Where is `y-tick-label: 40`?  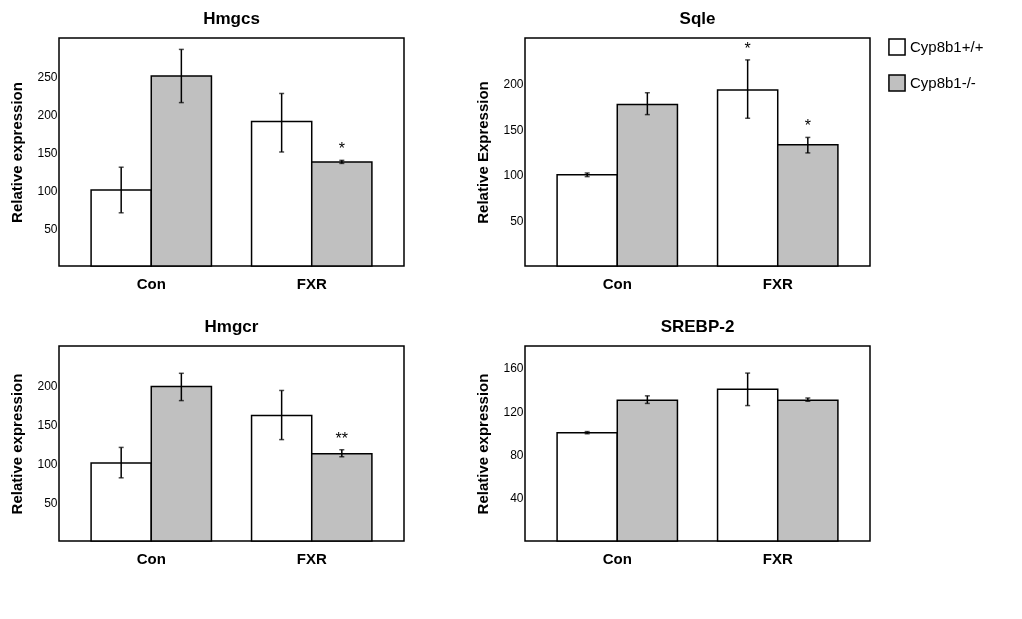
y-tick-label: 40 is located at coordinates (517, 498).